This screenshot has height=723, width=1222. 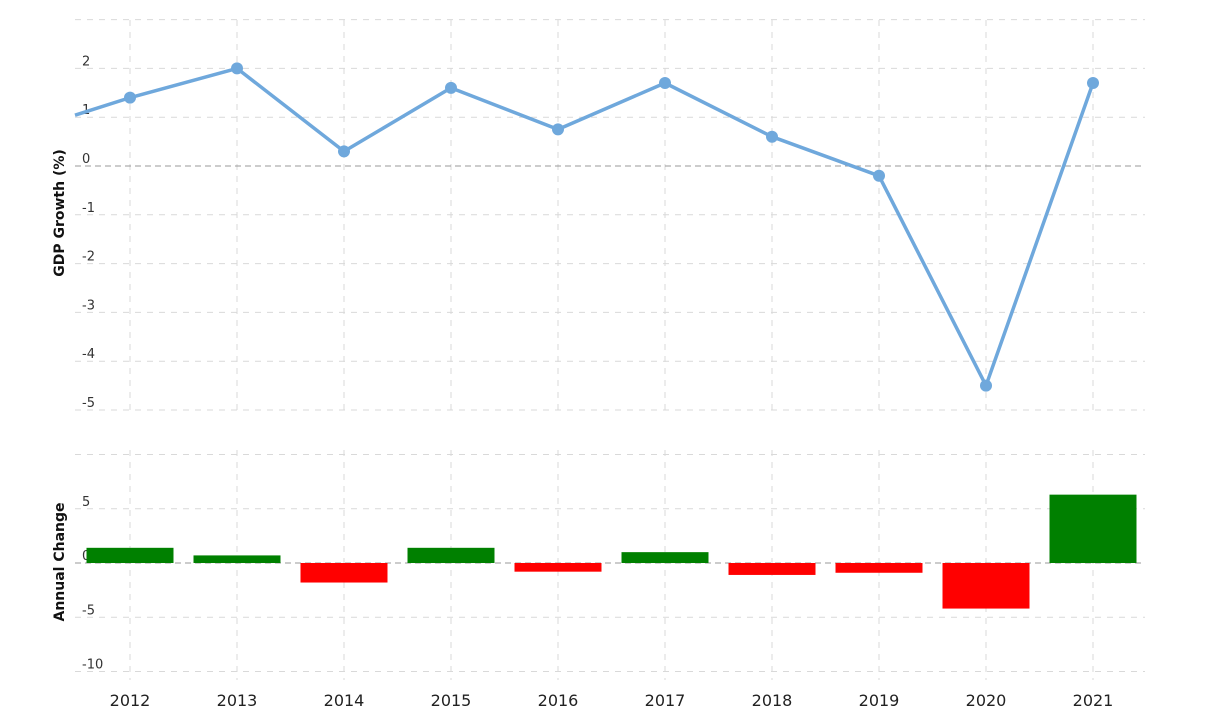 What do you see at coordinates (60, 561) in the screenshot?
I see `bar-y-axis-title: Annual Change` at bounding box center [60, 561].